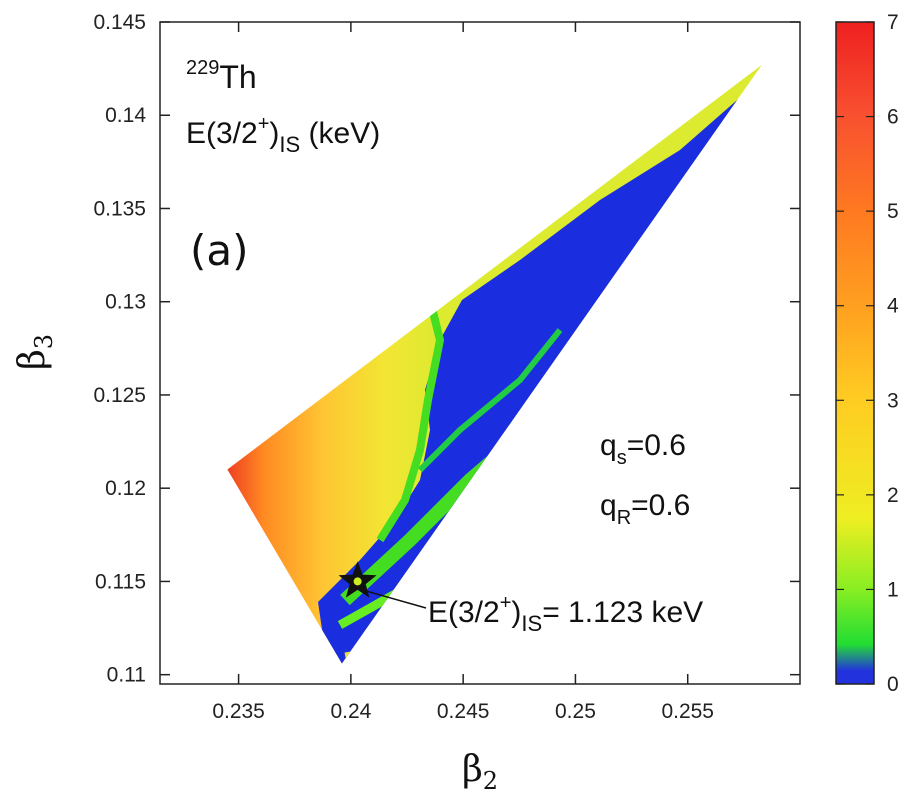 The image size is (920, 791). What do you see at coordinates (575, 711) in the screenshot?
I see `x-tick-label: 0.25` at bounding box center [575, 711].